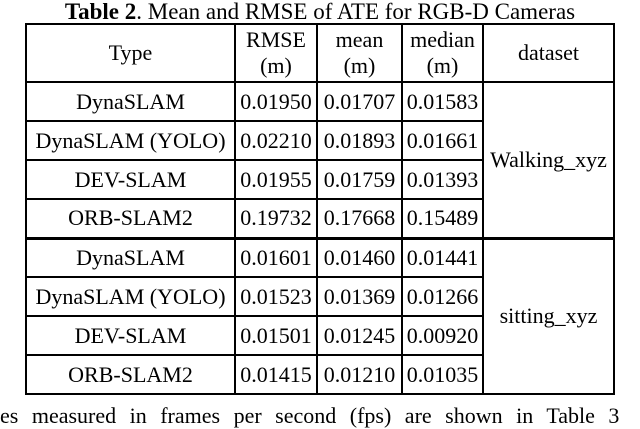  Describe the element at coordinates (276, 65) in the screenshot. I see `column-header-rmse-line2: (m)` at that location.